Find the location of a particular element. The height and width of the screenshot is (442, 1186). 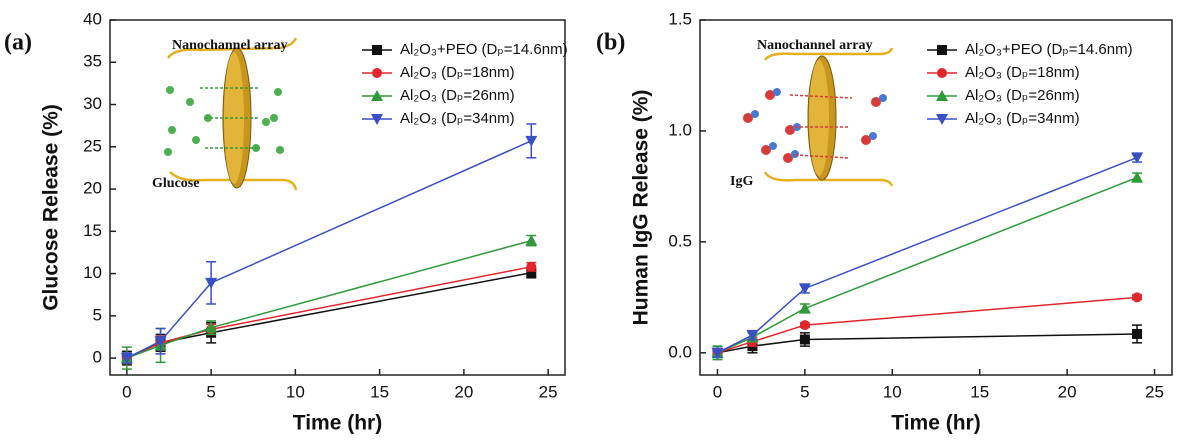

y-axis-label: Glucose Release (%) is located at coordinates (51, 207).